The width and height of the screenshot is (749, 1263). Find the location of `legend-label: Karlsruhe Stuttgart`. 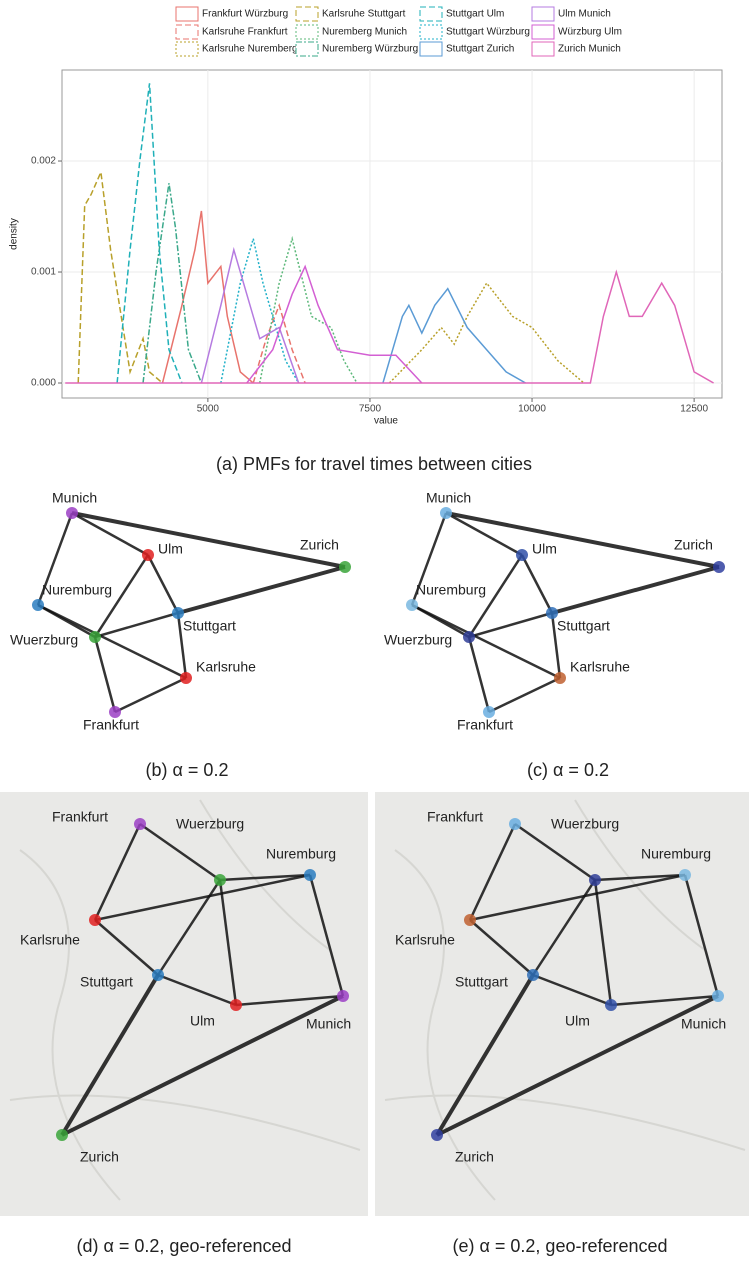

legend-label: Karlsruhe Stuttgart is located at coordinates (364, 14).